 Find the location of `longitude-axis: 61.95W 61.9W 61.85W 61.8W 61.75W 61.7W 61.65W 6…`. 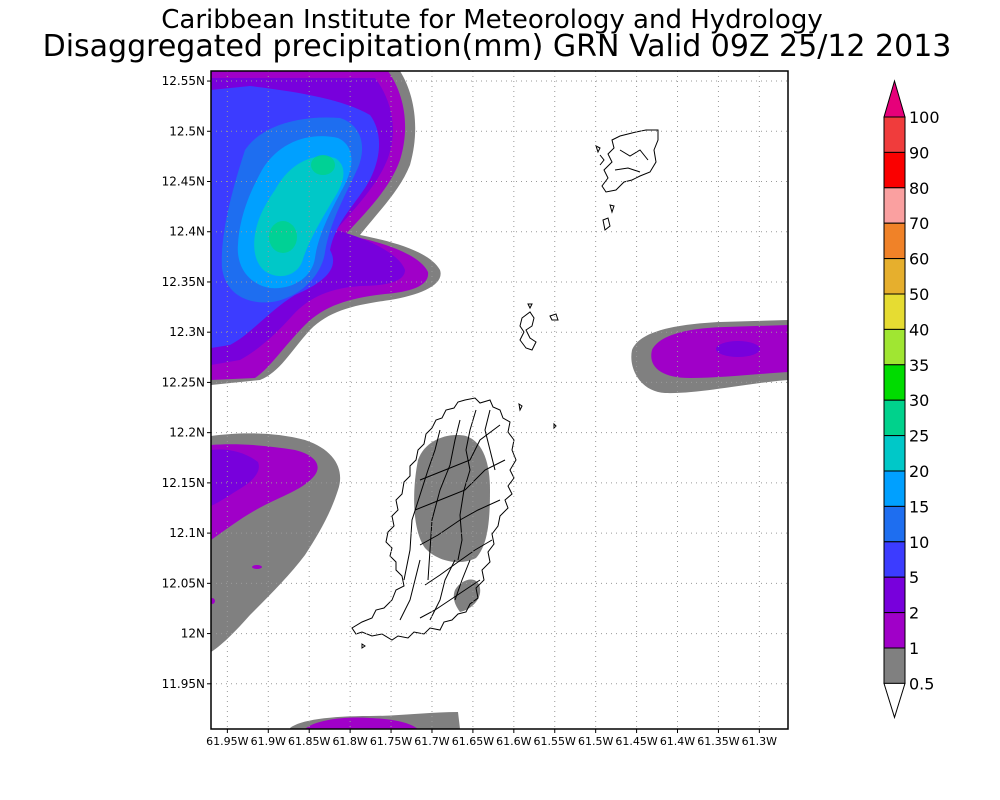

longitude-axis: 61.95W 61.9W 61.85W 61.8W 61.75W 61.7W 61.65W 6… is located at coordinates (491, 738).